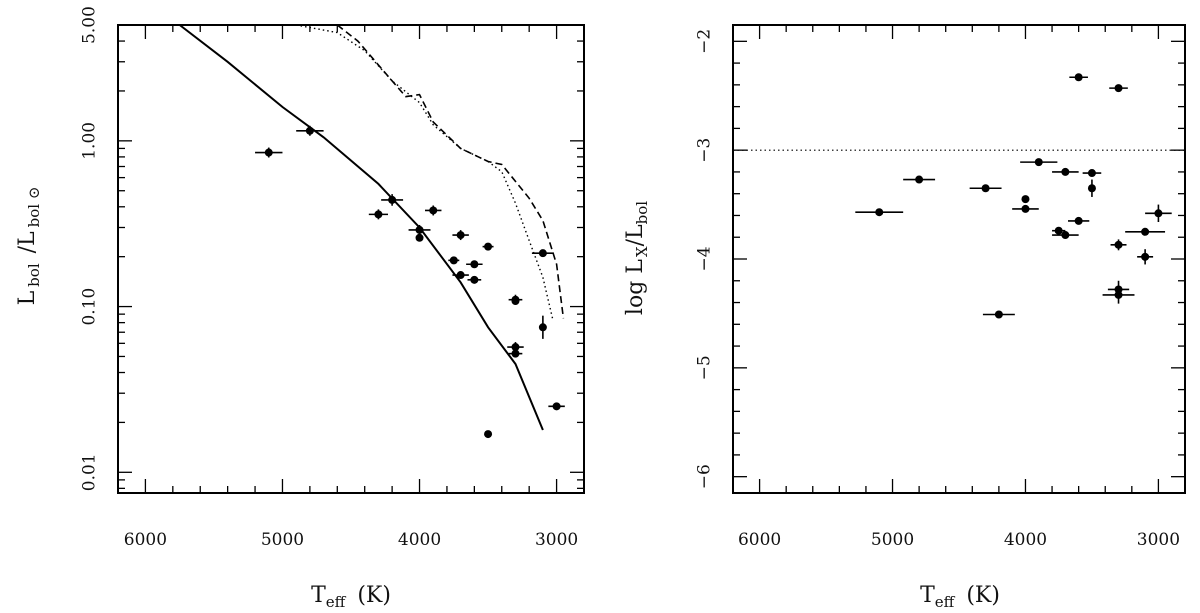 The height and width of the screenshot is (613, 1200). I want to click on xaxis-label-right: Teff (K), so click(960, 597).